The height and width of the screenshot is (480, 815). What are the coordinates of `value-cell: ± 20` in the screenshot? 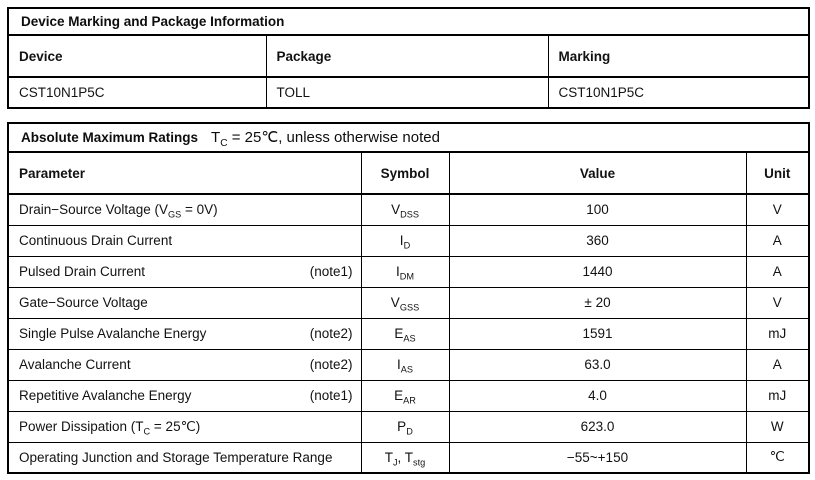 It's located at (597, 302).